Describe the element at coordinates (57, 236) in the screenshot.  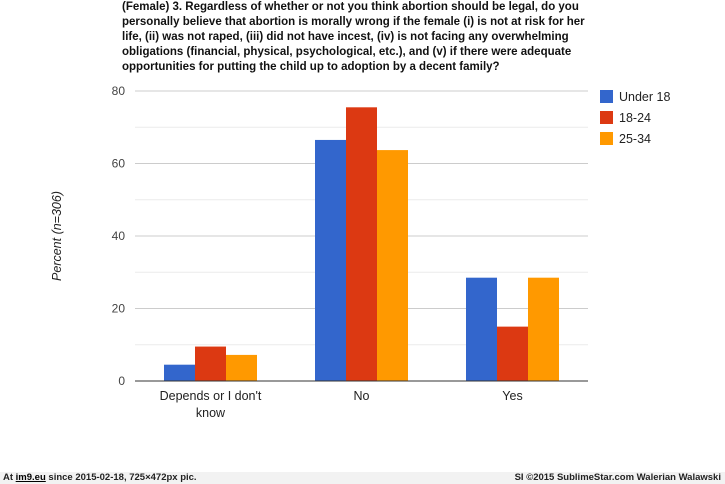
I see `y-axis-title: Percent (n=306)` at that location.